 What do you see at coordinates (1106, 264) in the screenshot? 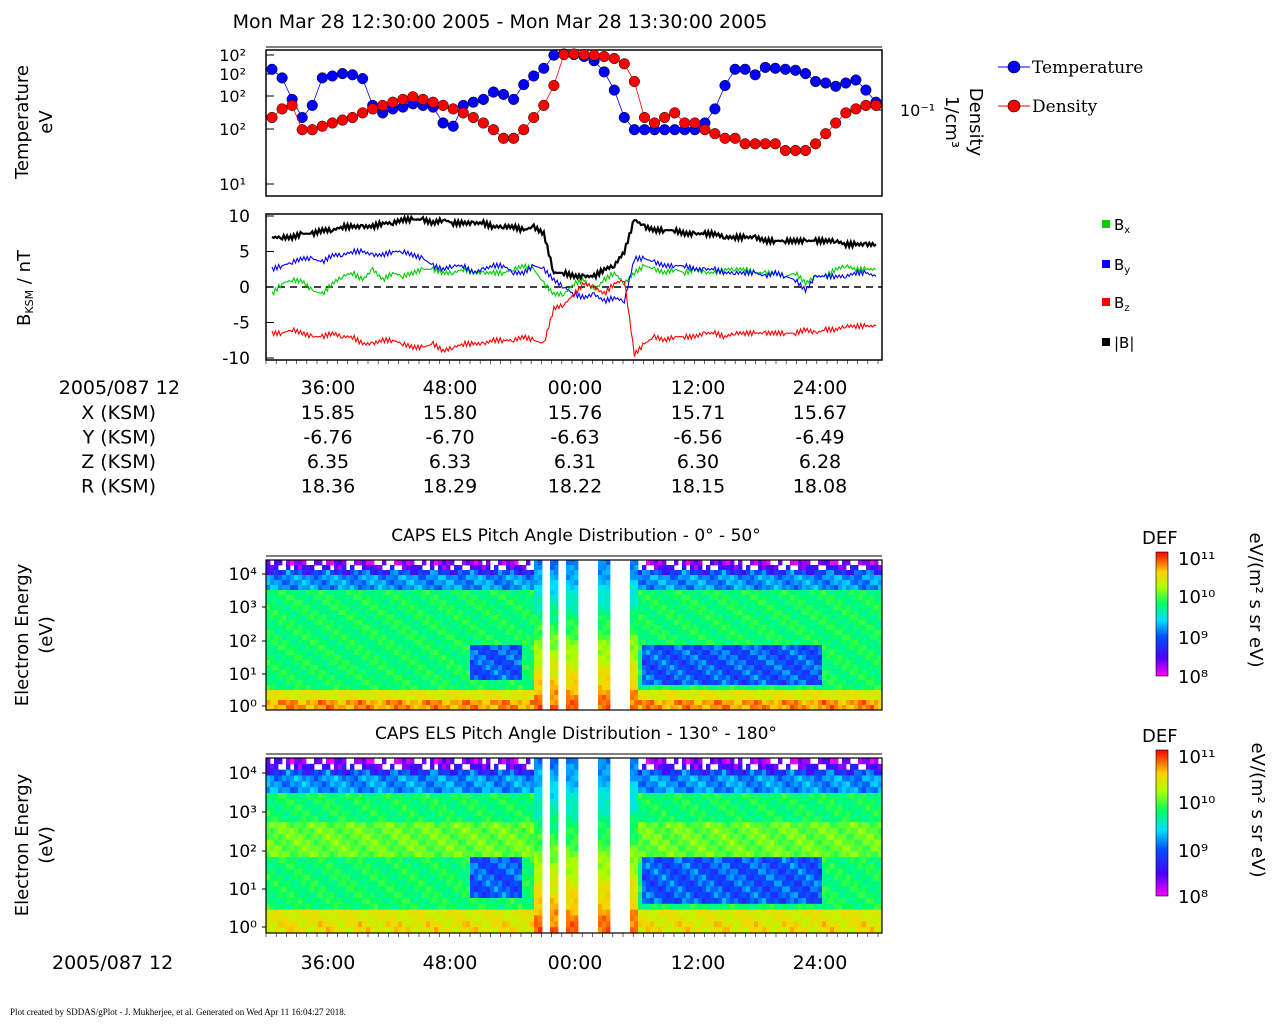
I see `legend-by-swatch` at bounding box center [1106, 264].